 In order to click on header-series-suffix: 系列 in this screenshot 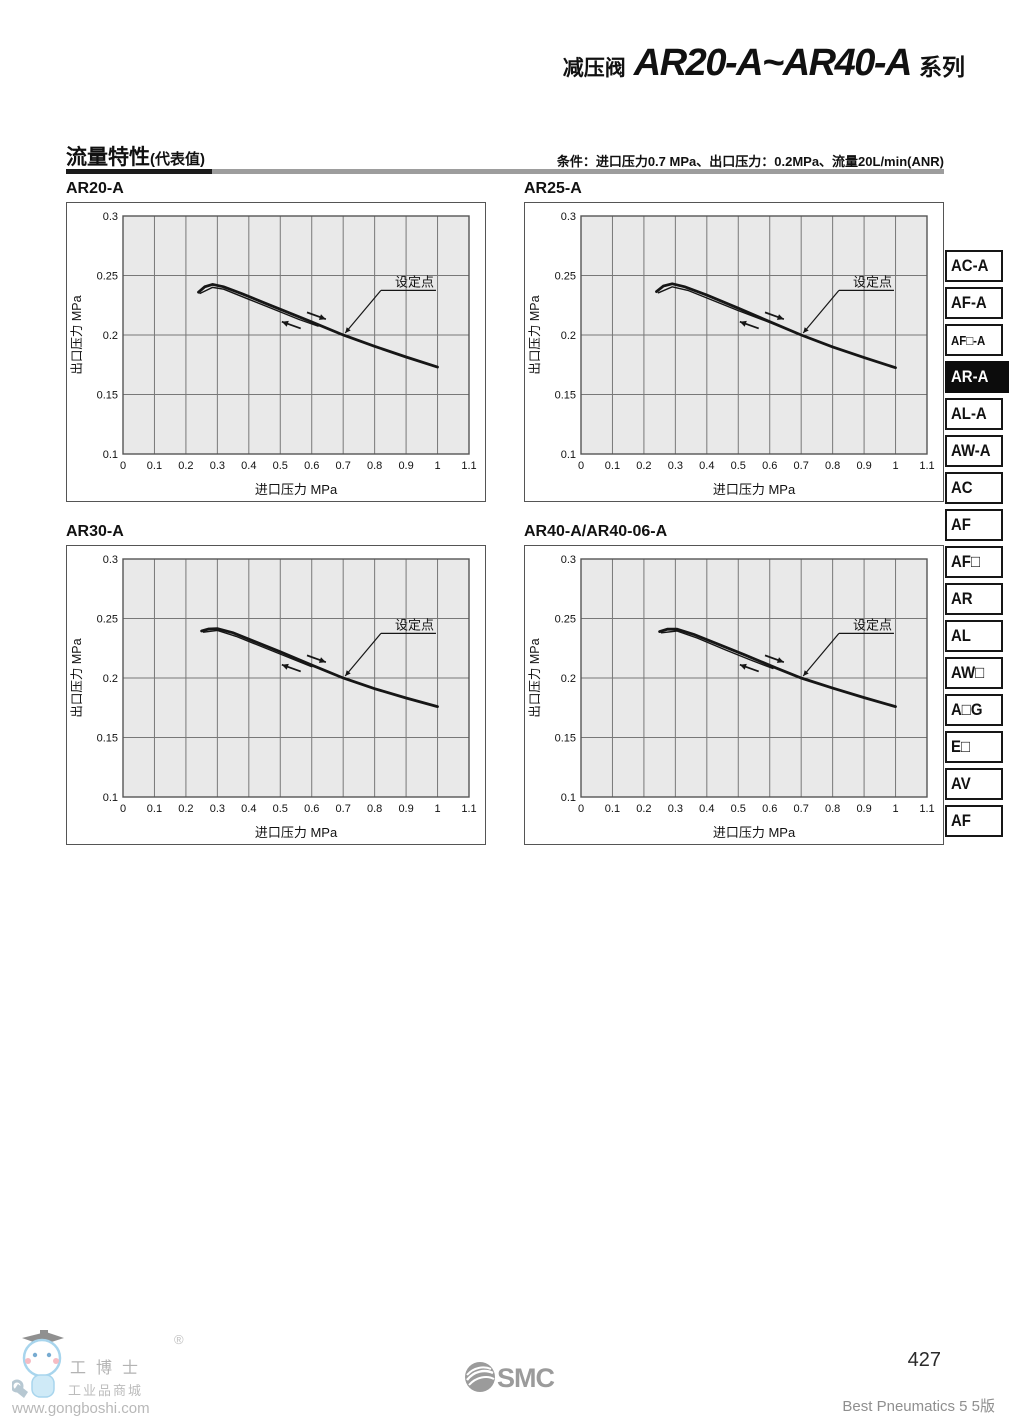, I will do `click(942, 67)`.